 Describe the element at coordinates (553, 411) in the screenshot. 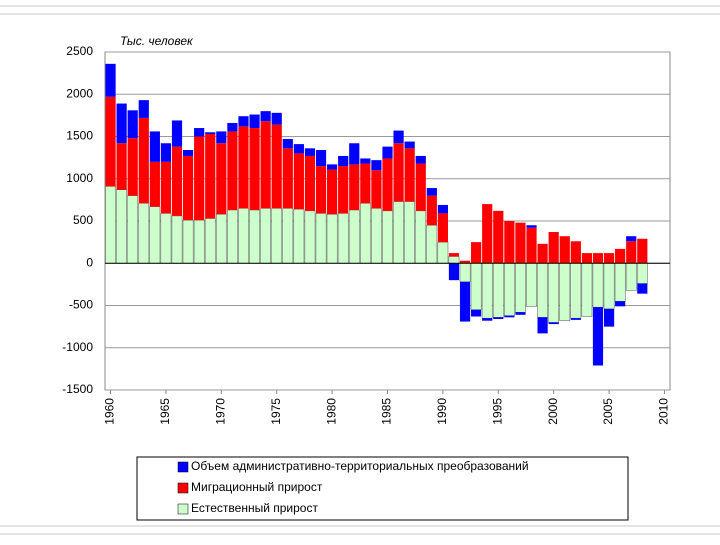

I see `x-tick-label: 2000` at that location.